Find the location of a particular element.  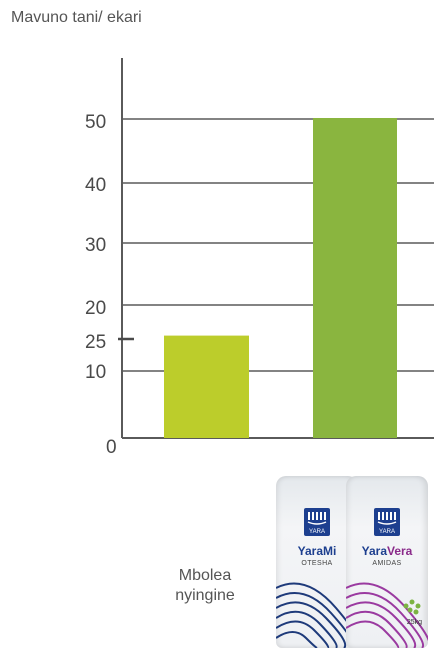

product-subtitle: AMIDAS is located at coordinates (387, 563).